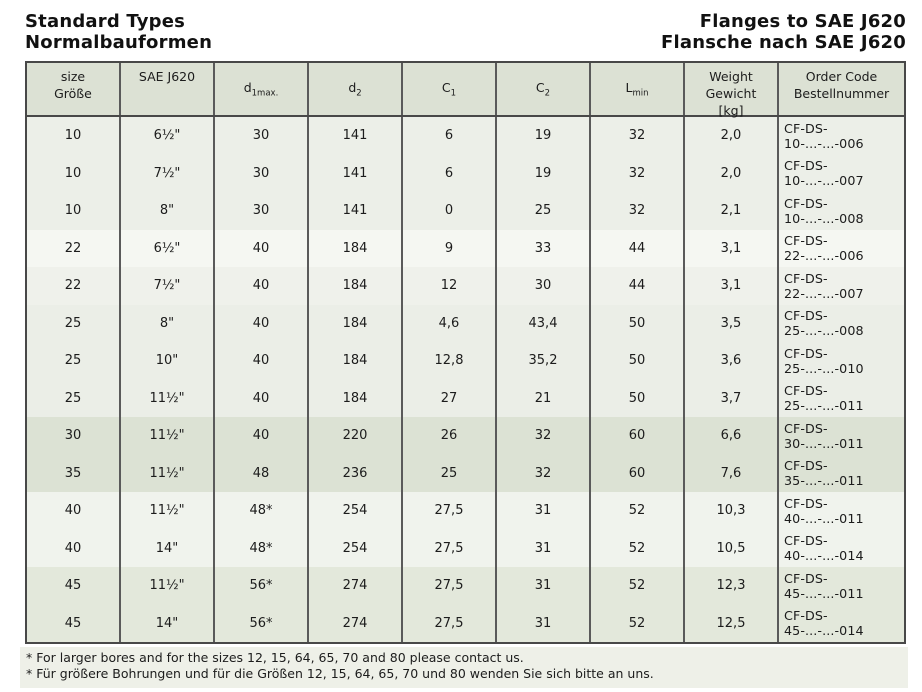  I want to click on table-cell: 45, so click(74, 586).